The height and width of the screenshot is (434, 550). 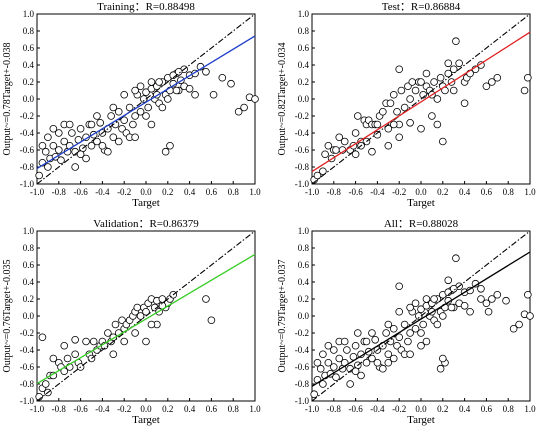 I want to click on y-tick-label: 0.8, so click(x=304, y=31).